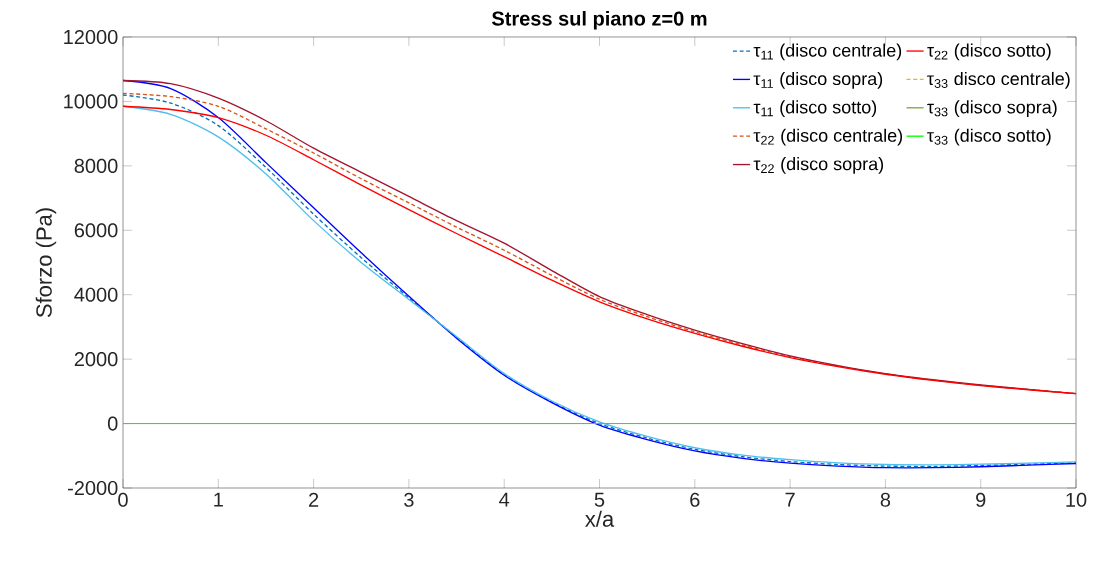 The width and height of the screenshot is (1096, 568). Describe the element at coordinates (827, 52) in the screenshot. I see `legend-label: τ$_{11}$ (disco centrale)` at that location.